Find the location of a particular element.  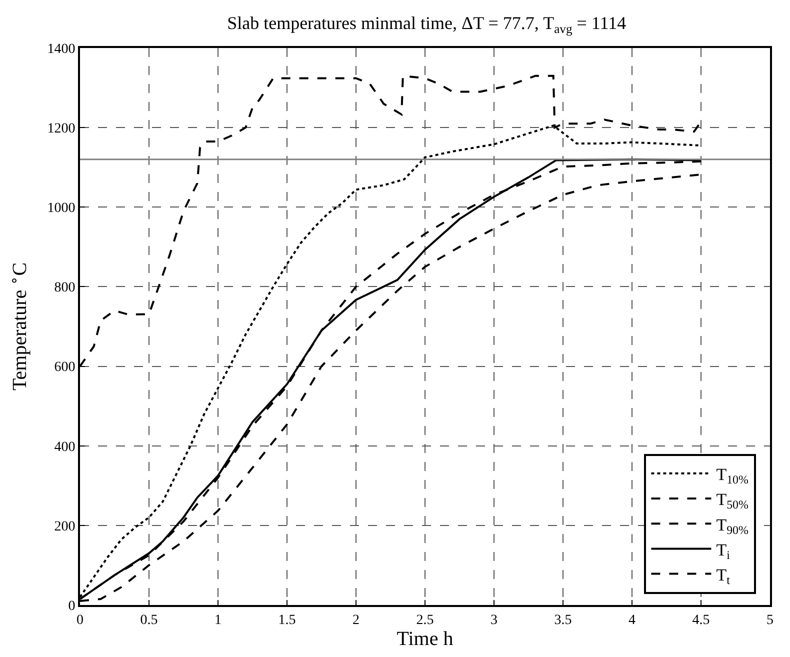

legend-label: T$_{10%}$ is located at coordinates (732, 476).